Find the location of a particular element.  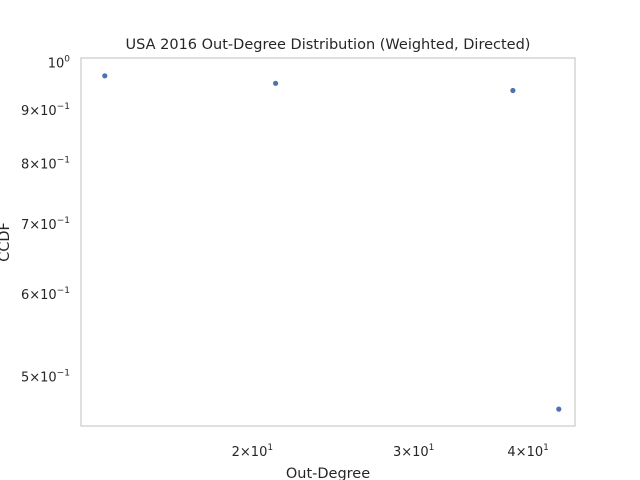

x-tick-label: 2×101 is located at coordinates (252, 451).